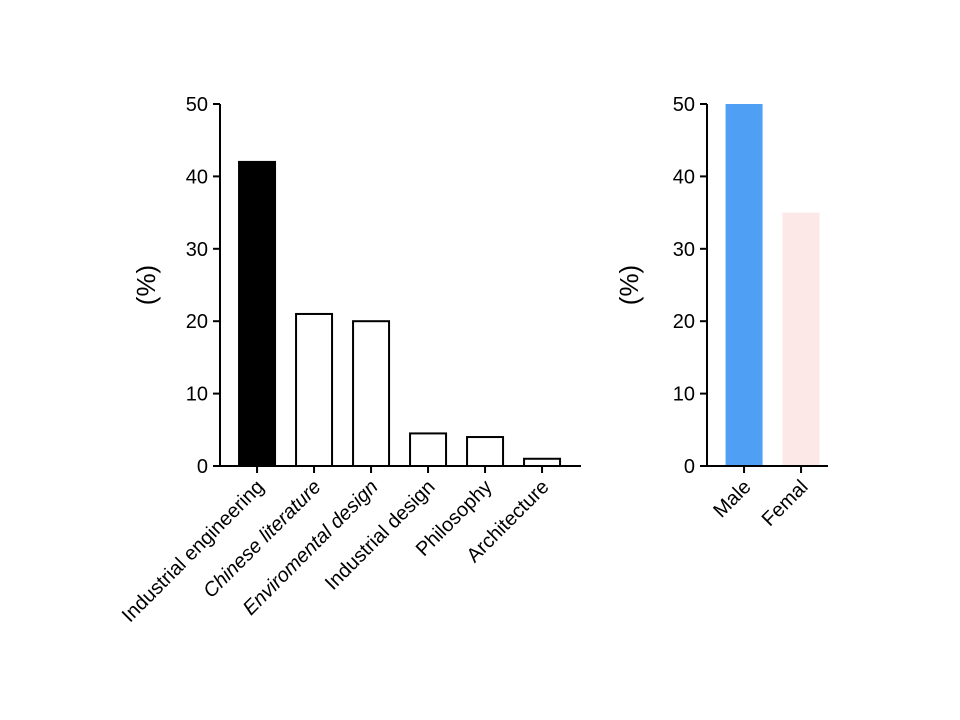 The height and width of the screenshot is (720, 960). What do you see at coordinates (732, 499) in the screenshot?
I see `category-label-0: Male` at bounding box center [732, 499].